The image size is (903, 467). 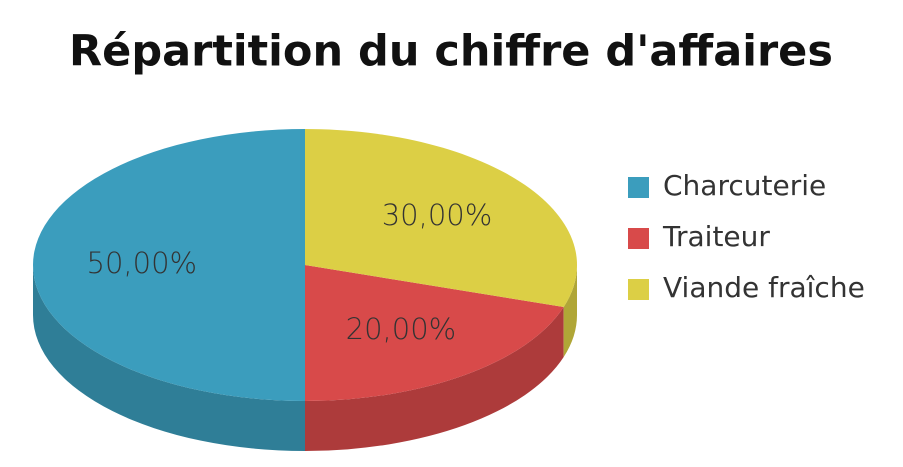 I want to click on chart-title: Répartition du chiffre d'affaires, so click(x=451, y=52).